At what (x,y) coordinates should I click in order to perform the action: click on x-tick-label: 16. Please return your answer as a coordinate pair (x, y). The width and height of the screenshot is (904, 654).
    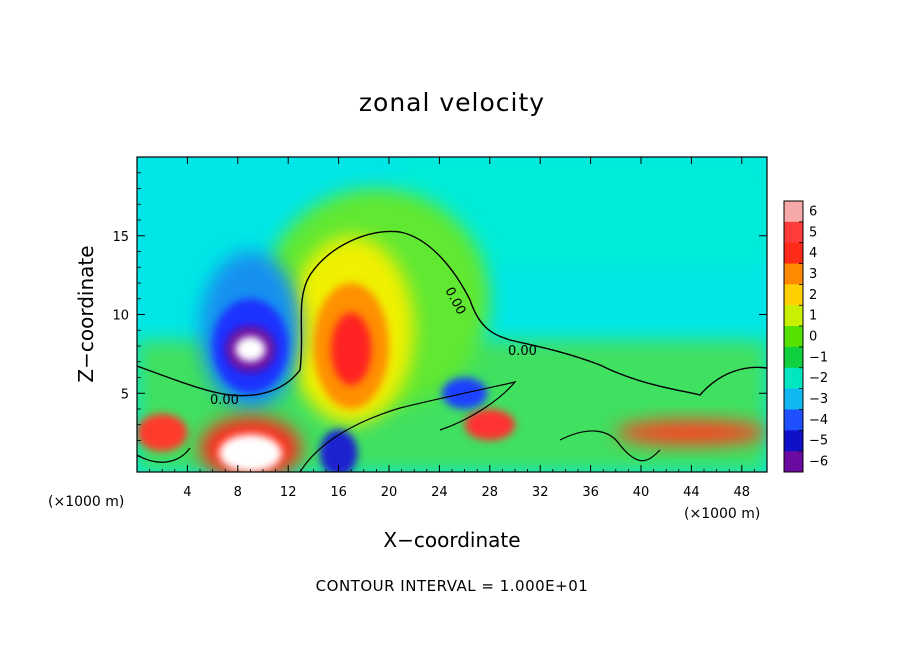
    Looking at the image, I should click on (338, 492).